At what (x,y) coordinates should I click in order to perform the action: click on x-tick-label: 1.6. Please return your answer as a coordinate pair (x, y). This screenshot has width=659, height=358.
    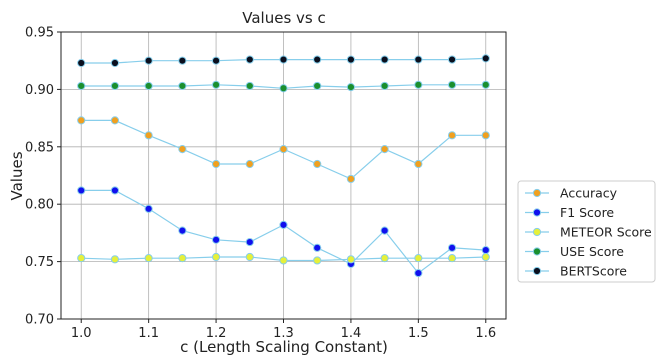
    Looking at the image, I should click on (485, 333).